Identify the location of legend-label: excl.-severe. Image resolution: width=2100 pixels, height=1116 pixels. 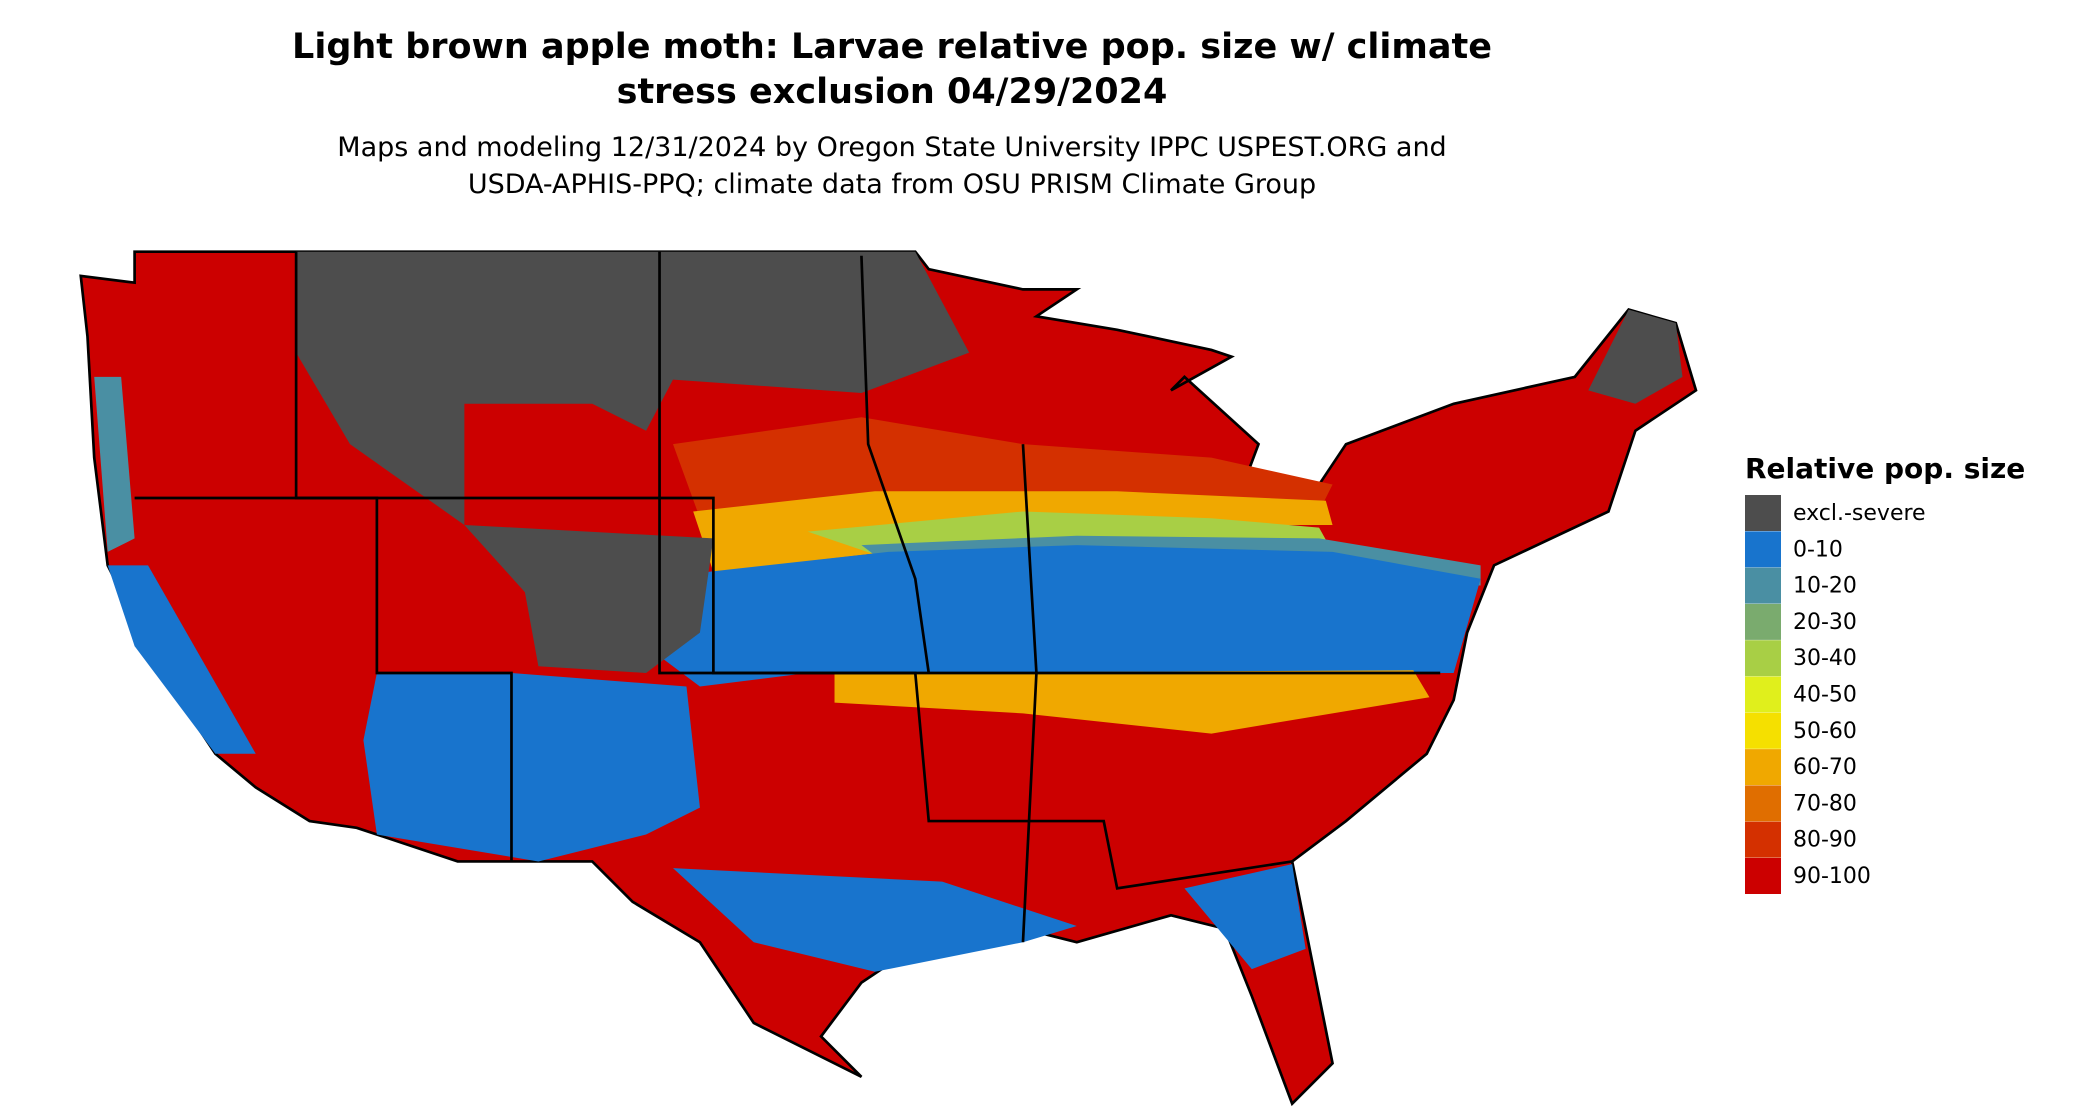
(1859, 513).